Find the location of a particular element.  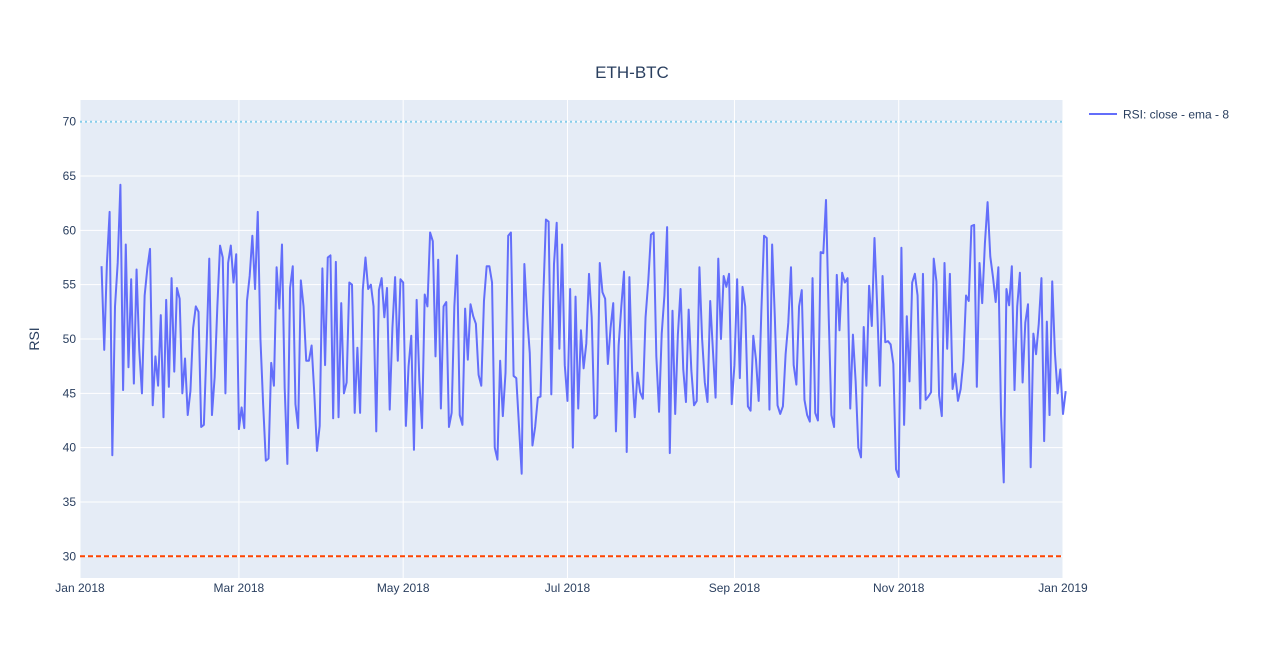

x-tick-label: Jul 2018 is located at coordinates (568, 588).